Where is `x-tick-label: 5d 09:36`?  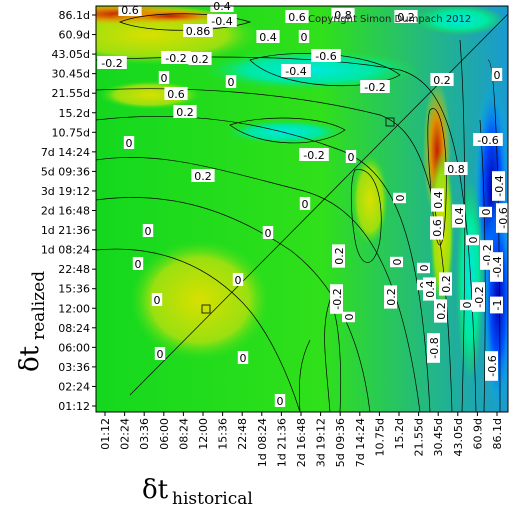
x-tick-label: 5d 09:36 is located at coordinates (340, 442).